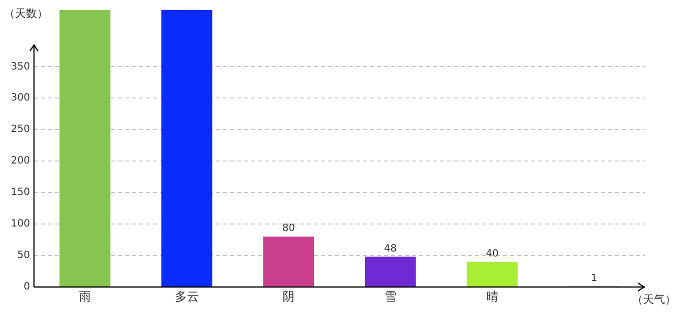 The image size is (680, 320). Describe the element at coordinates (492, 296) in the screenshot. I see `x-tick-label: 晴` at that location.